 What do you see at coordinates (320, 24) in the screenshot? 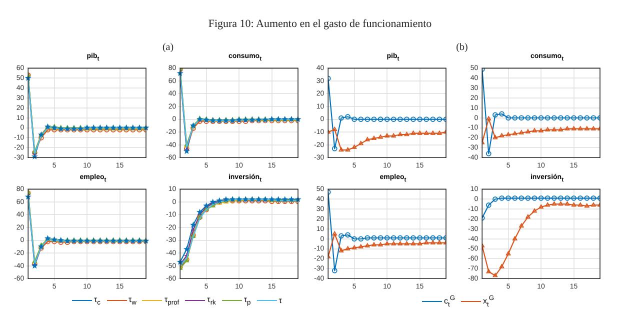
I see `text: Figura 10: Aumento en el gasto de funcionamiento` at bounding box center [320, 24].